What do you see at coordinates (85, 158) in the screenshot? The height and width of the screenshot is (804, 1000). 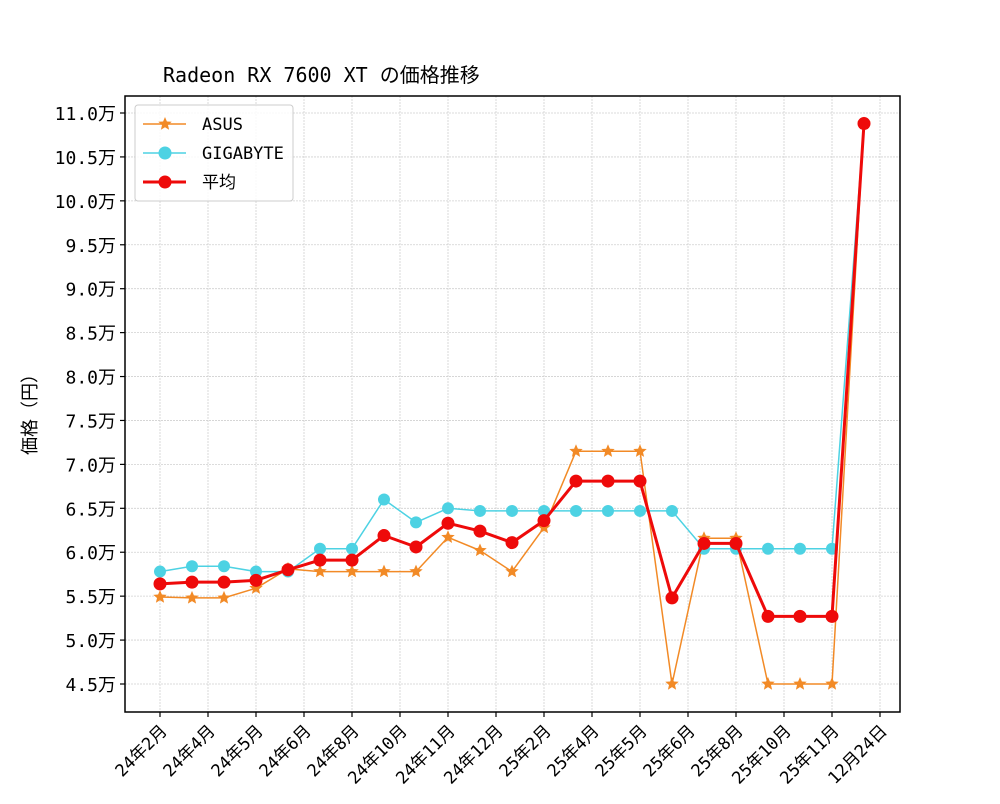 I see `y-tick-label: 10.5万` at bounding box center [85, 158].